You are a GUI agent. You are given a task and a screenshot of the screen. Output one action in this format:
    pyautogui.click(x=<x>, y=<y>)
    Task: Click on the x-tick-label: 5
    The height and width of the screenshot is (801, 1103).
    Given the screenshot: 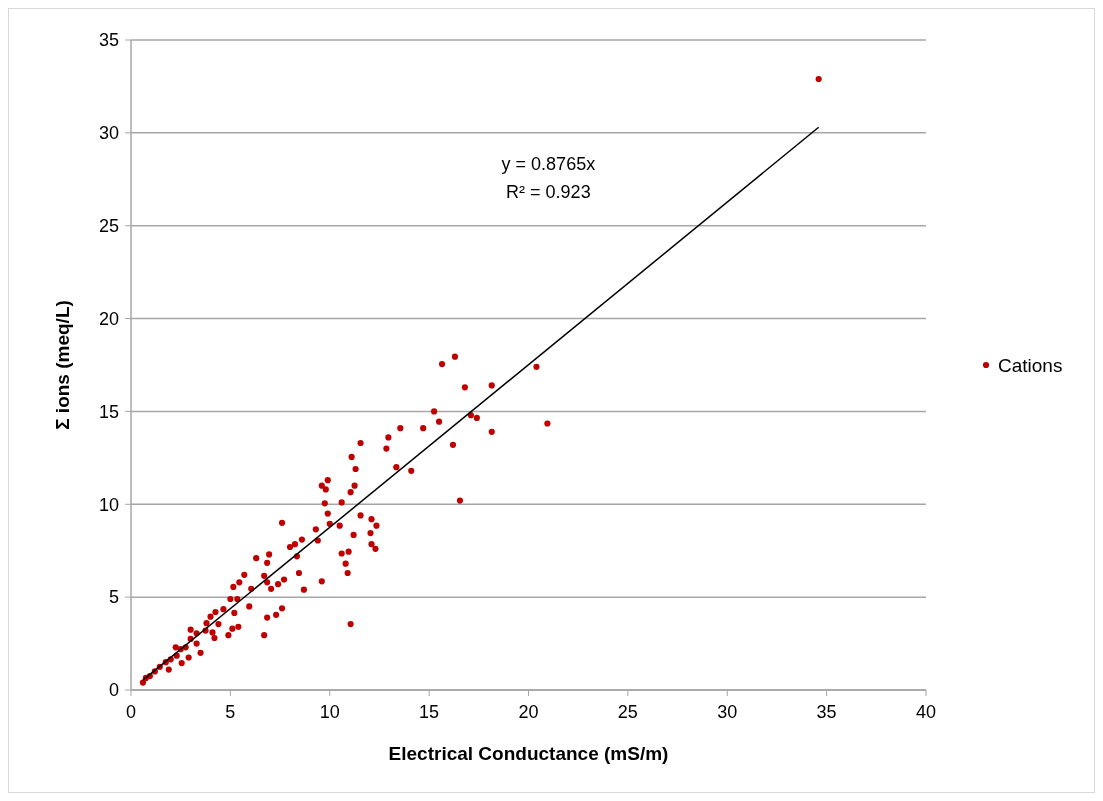 What is the action you would take?
    pyautogui.click(x=230, y=712)
    